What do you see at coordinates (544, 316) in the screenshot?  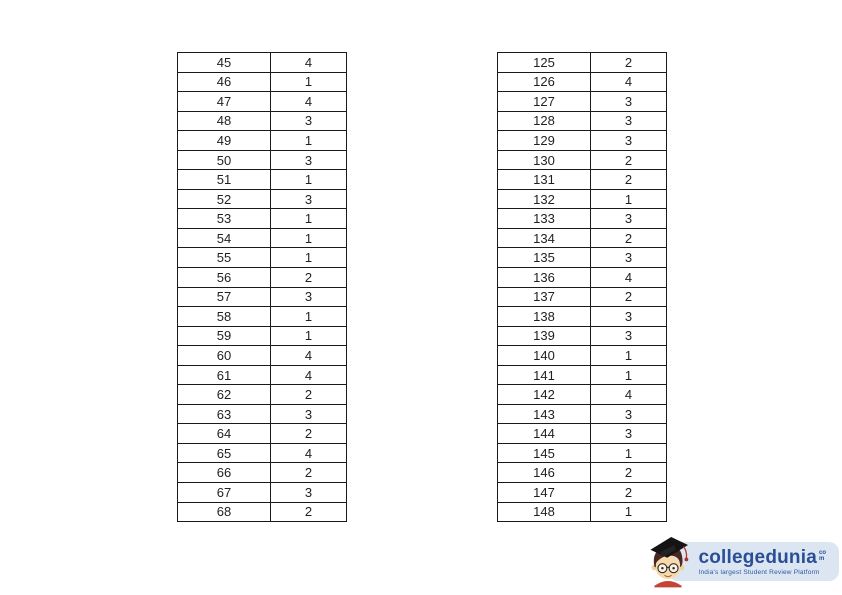 I see `question-number-cell: 138` at bounding box center [544, 316].